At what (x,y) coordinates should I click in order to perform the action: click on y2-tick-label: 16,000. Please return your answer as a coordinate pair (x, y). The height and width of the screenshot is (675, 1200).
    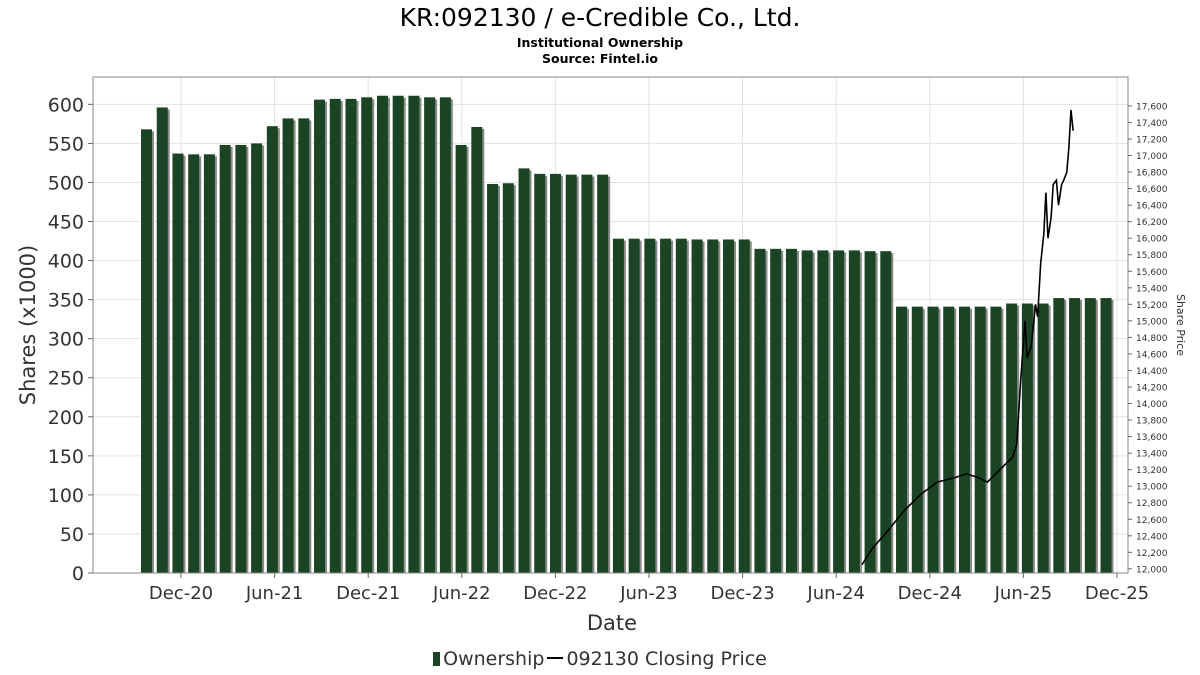
    Looking at the image, I should click on (1152, 240).